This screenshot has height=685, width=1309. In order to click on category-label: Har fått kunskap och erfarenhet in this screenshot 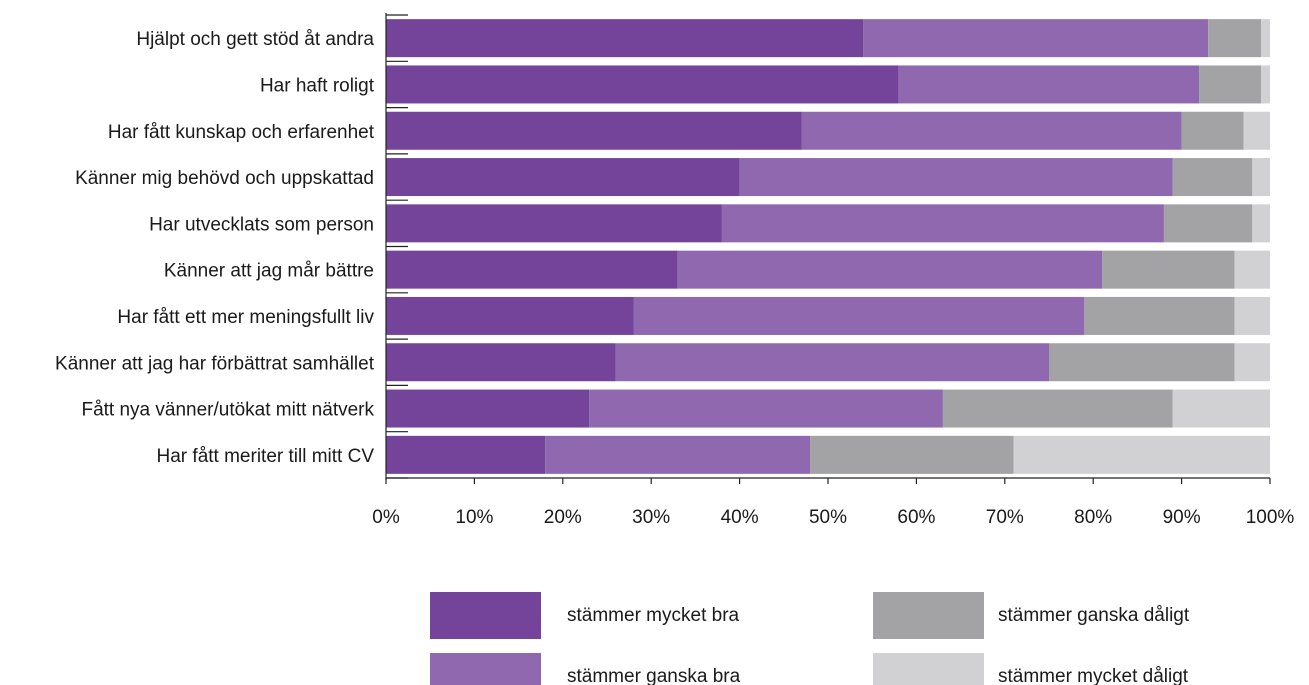, I will do `click(241, 132)`.